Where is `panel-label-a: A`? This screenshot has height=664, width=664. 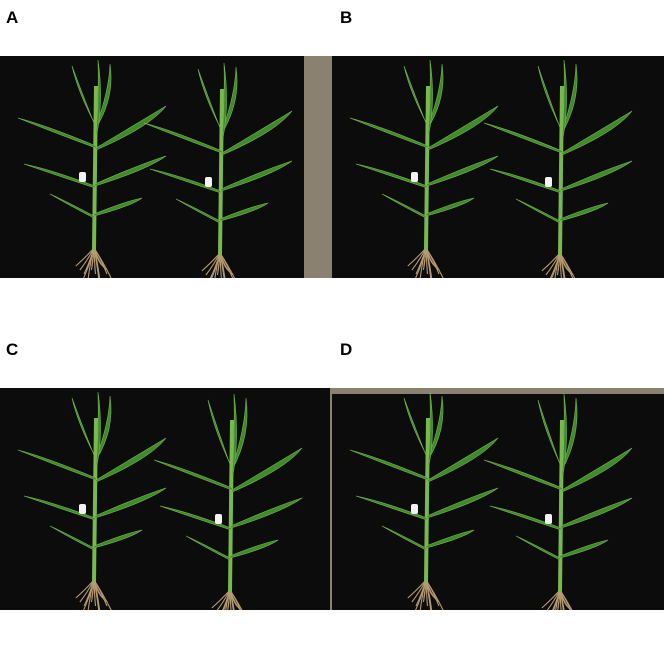 panel-label-a: A is located at coordinates (12, 17).